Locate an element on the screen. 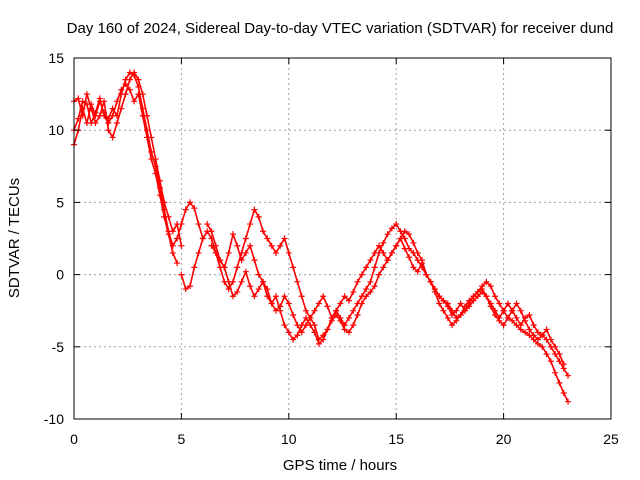 The image size is (640, 480). y-tick-label: -5 is located at coordinates (58, 347).